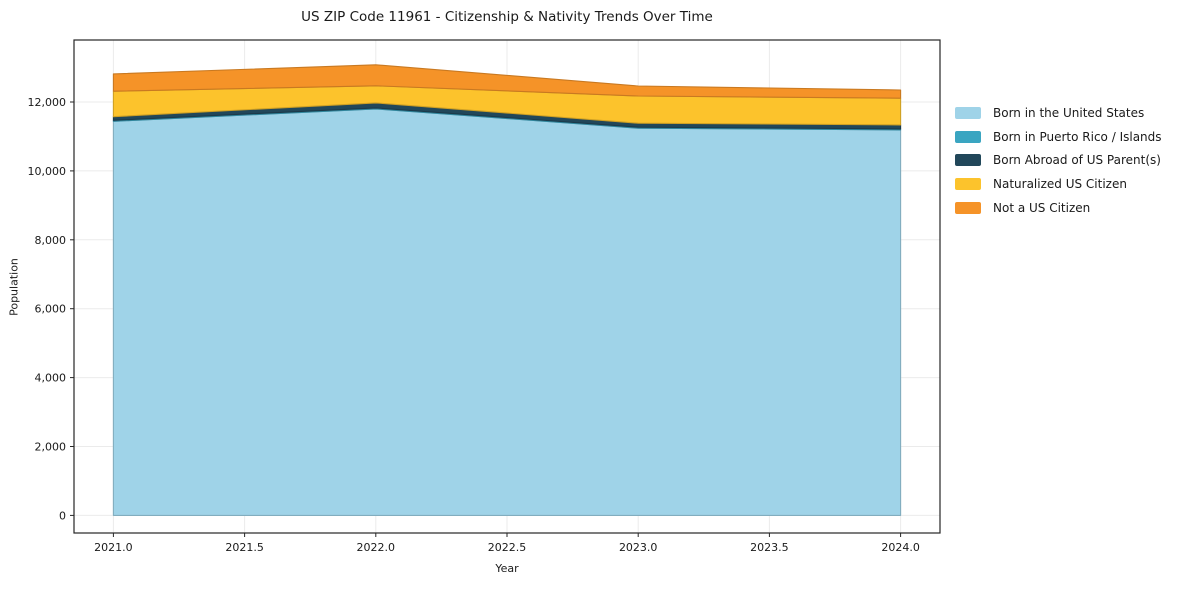  Describe the element at coordinates (1069, 112) in the screenshot. I see `legend-label: Born in the United States` at that location.